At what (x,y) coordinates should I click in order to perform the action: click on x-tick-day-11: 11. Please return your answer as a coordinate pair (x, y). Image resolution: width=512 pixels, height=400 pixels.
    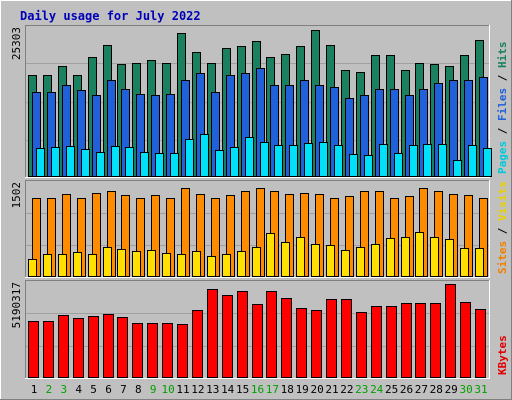
    Looking at the image, I should click on (182, 389).